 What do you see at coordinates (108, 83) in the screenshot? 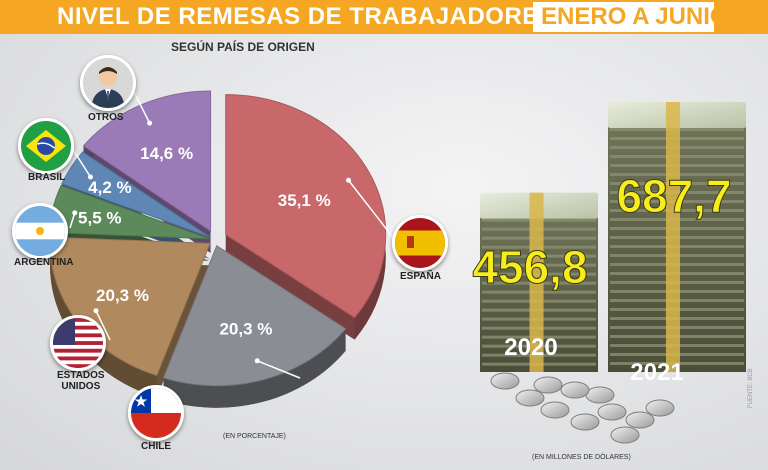
I see `person-icon` at bounding box center [108, 83].